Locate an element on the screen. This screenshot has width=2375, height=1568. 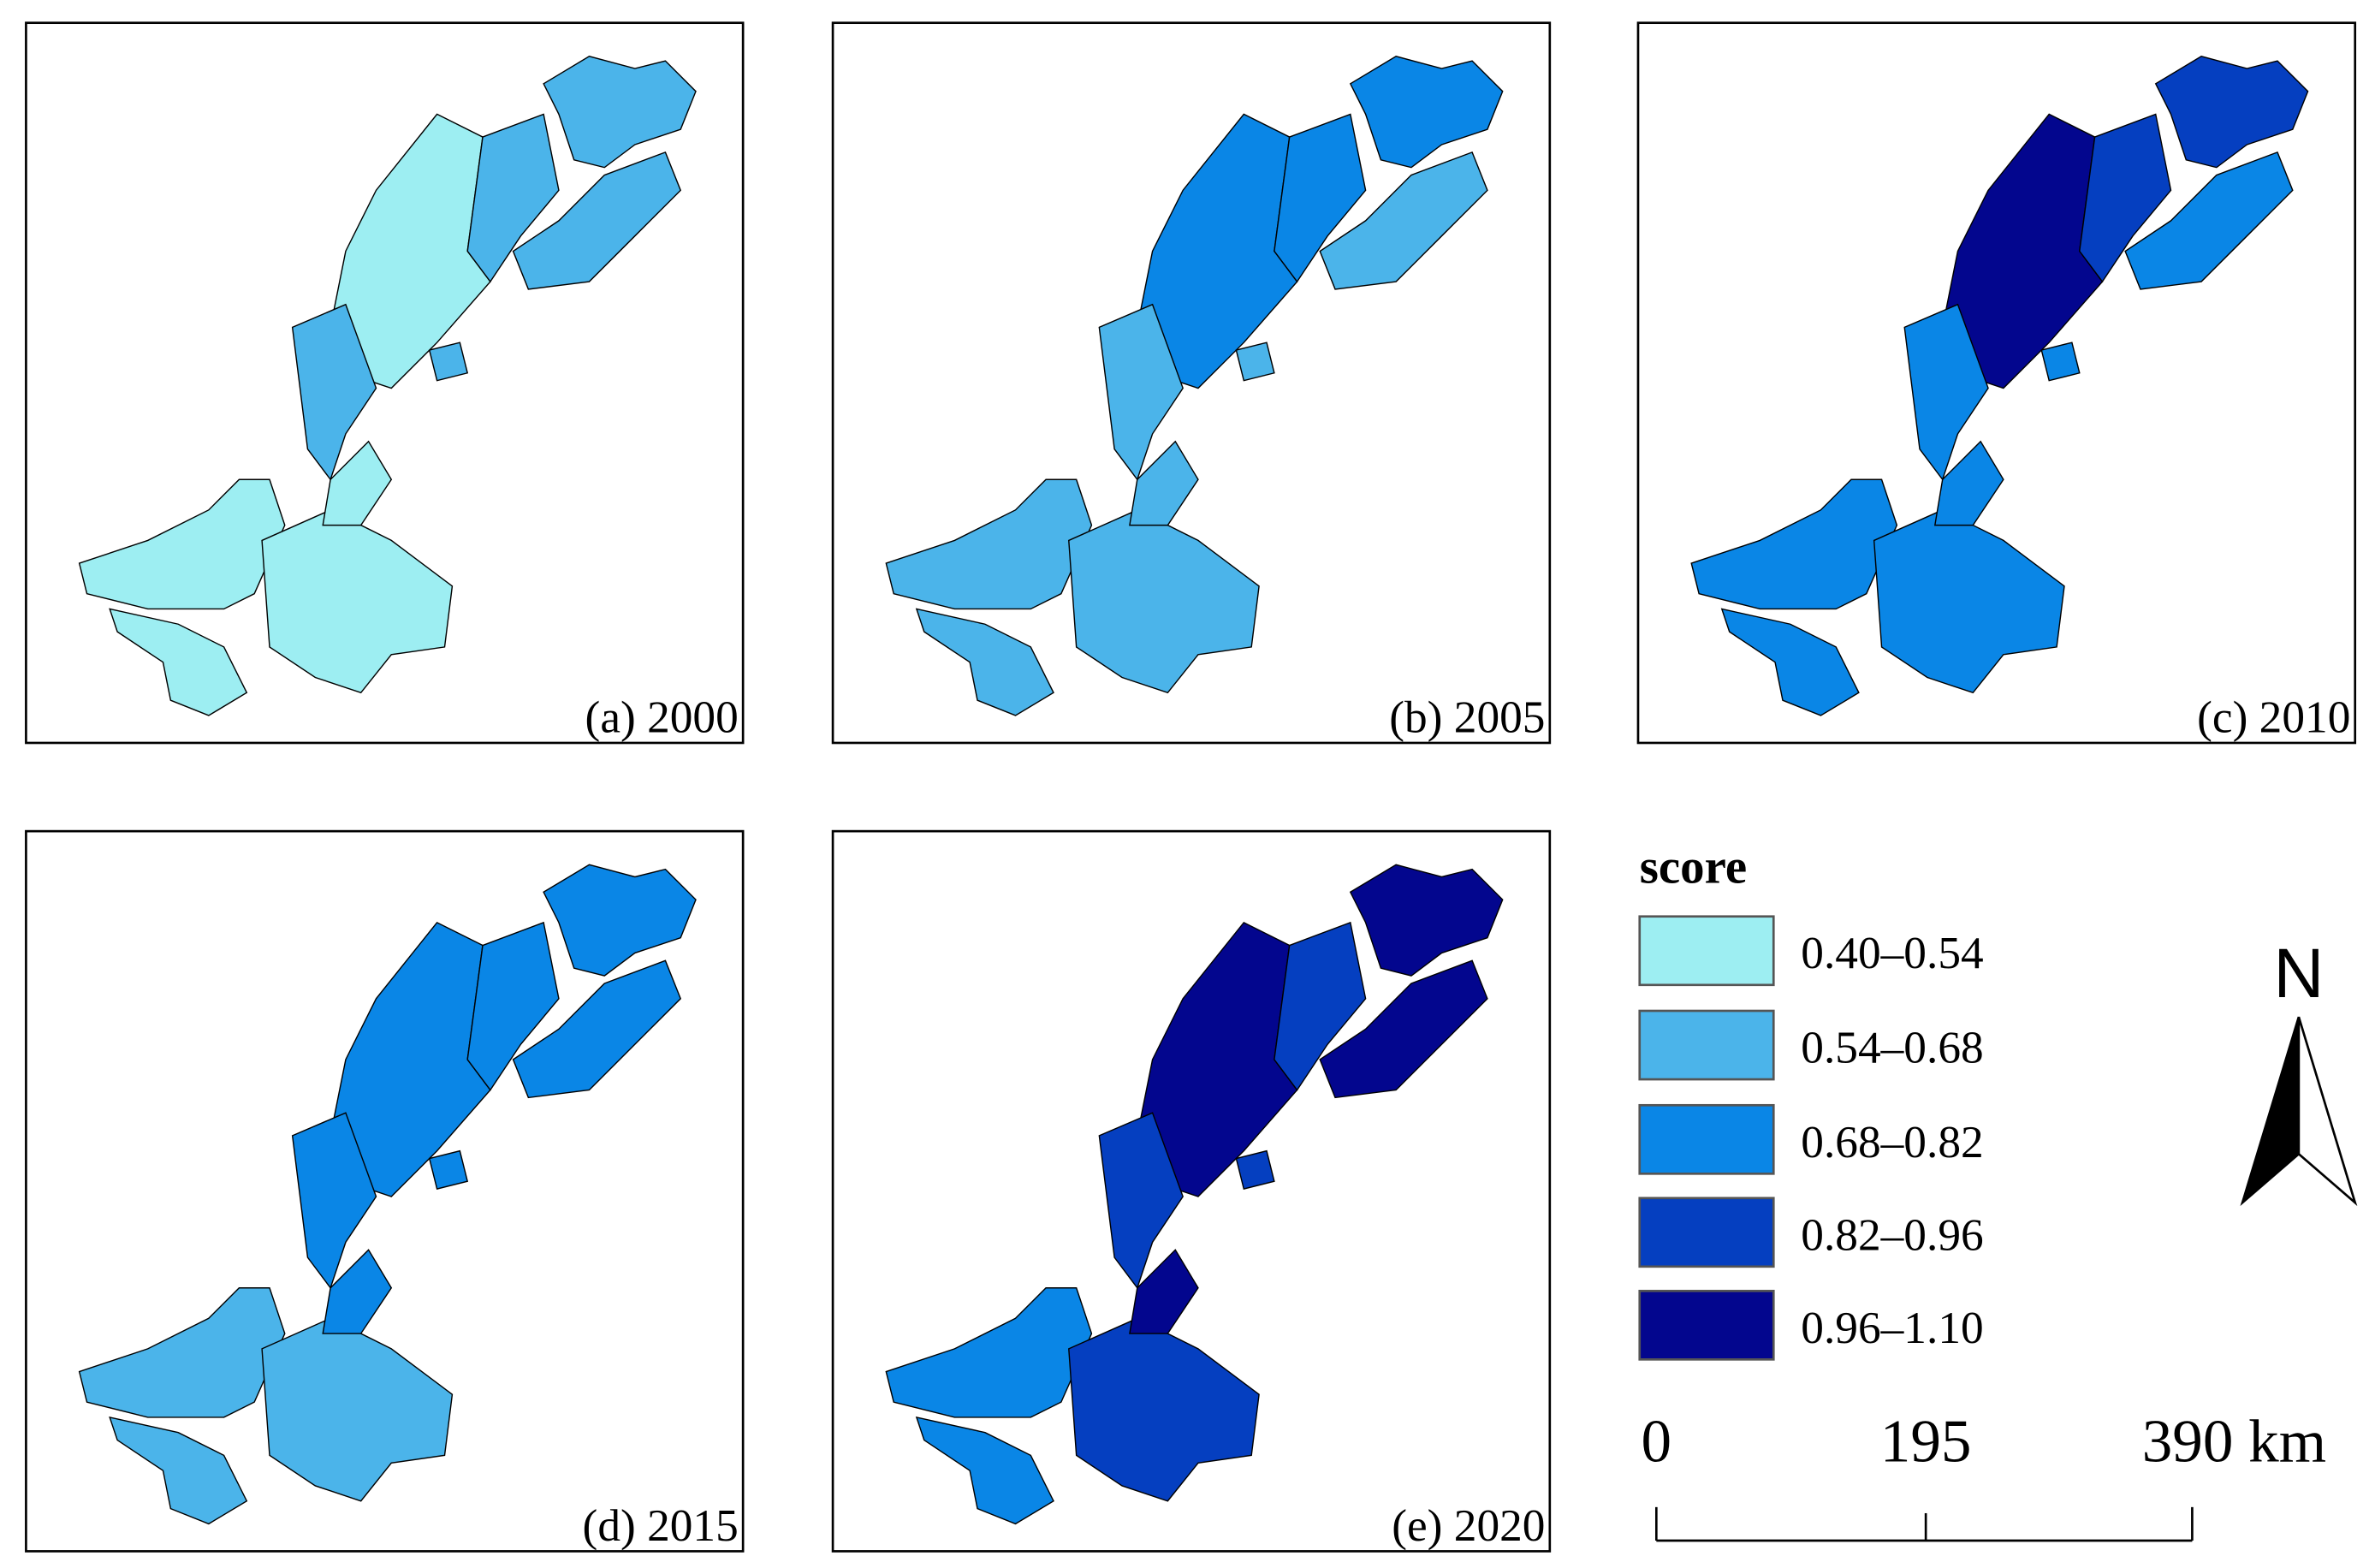
map-panel: (c) 2010 is located at coordinates (1996, 383).